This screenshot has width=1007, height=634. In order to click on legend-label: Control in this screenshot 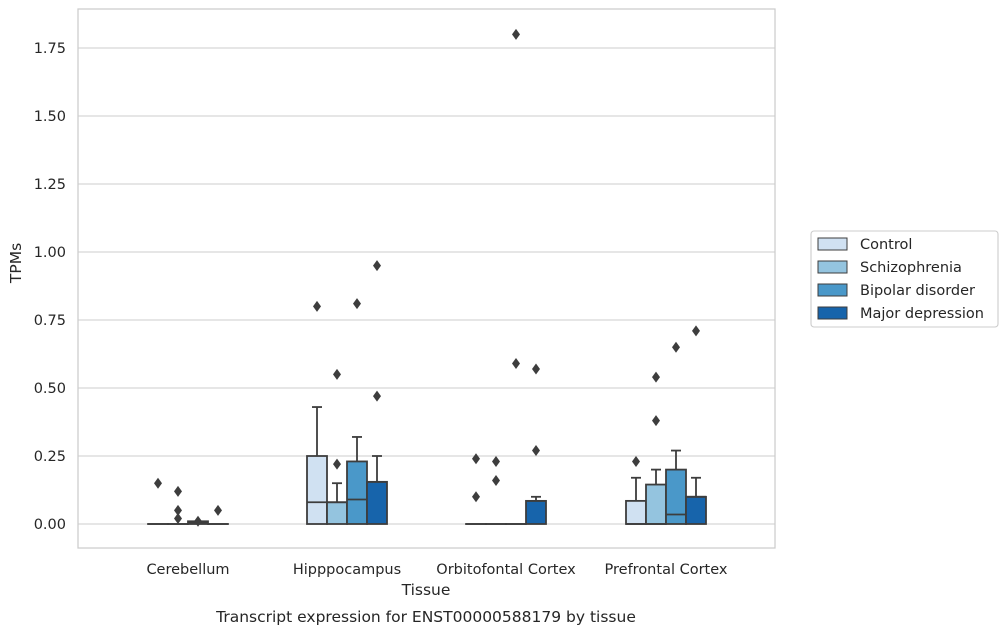, I will do `click(886, 245)`.